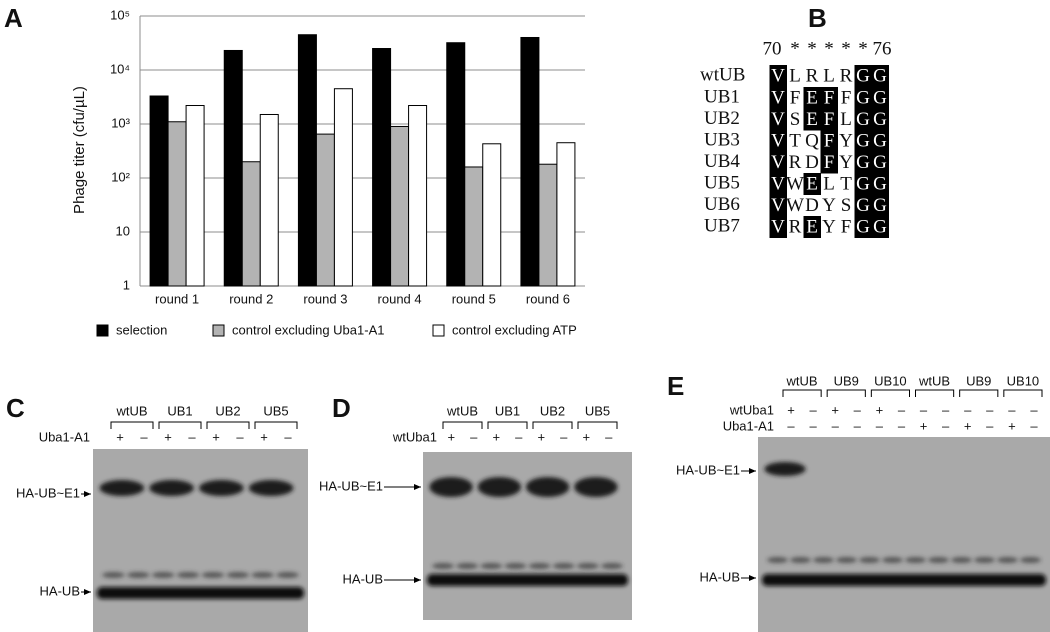 The height and width of the screenshot is (632, 1050). Describe the element at coordinates (126, 284) in the screenshot. I see `y-tick-label: 1` at that location.